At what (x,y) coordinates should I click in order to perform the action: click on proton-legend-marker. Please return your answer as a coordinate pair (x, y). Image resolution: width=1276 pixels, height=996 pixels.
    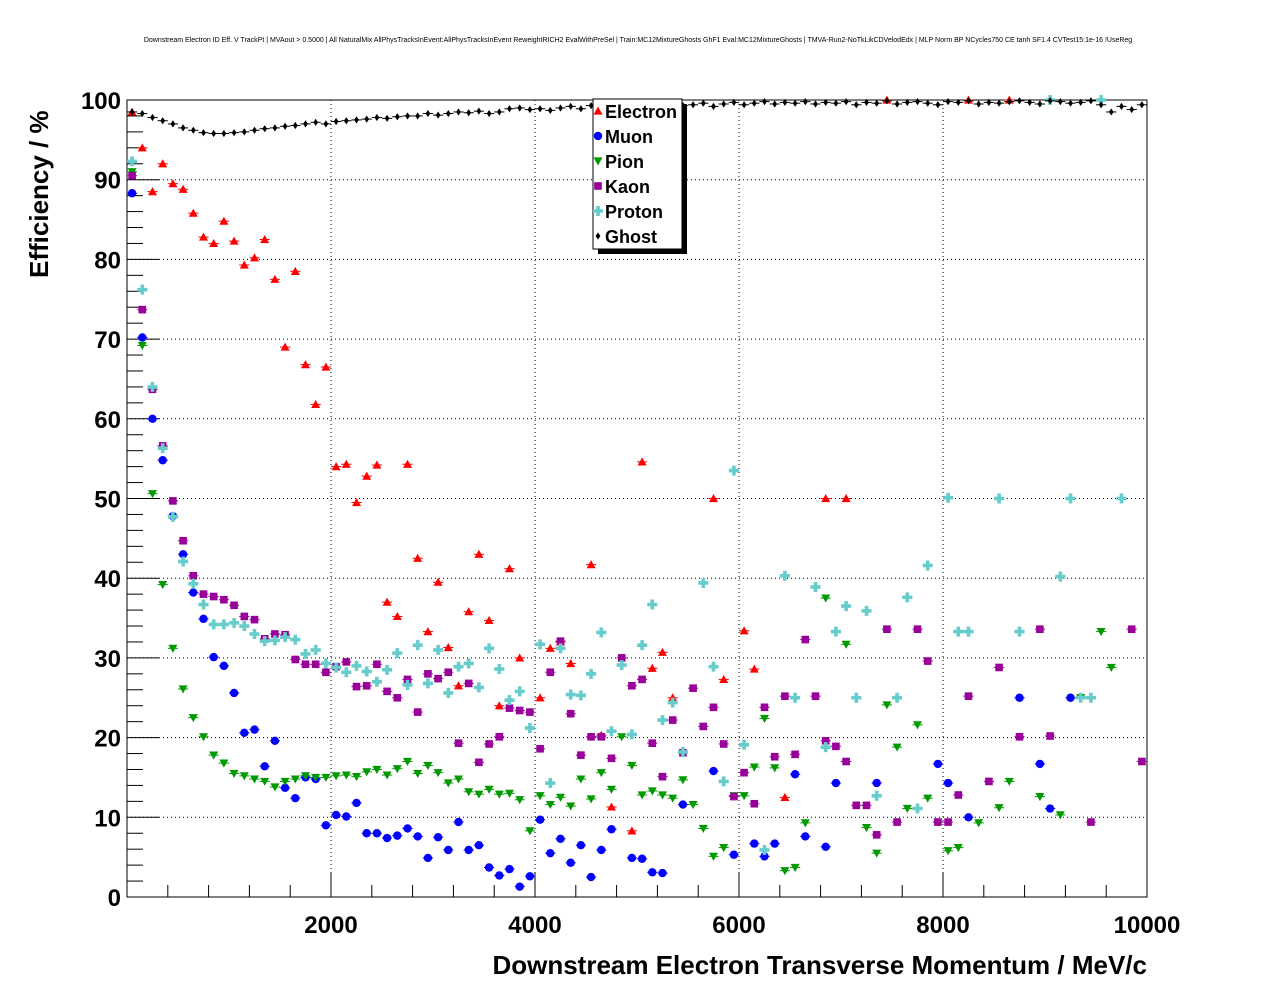
    Looking at the image, I should click on (598, 211).